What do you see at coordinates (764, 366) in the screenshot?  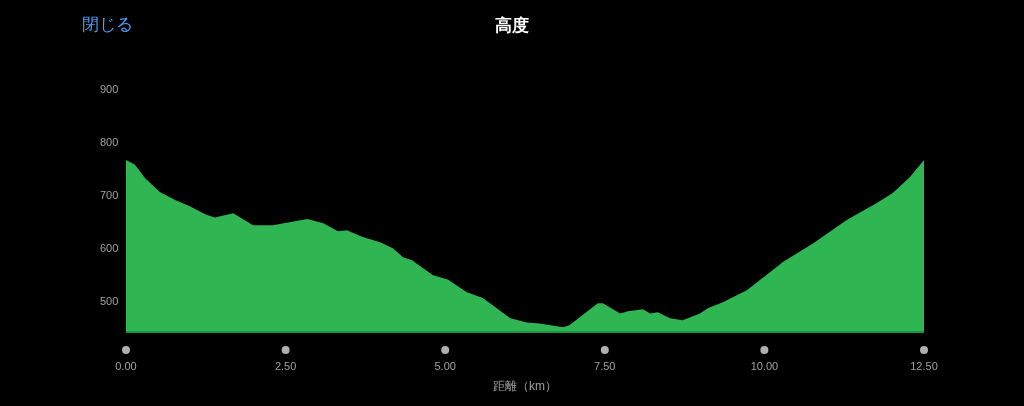 I see `xtick: 10.00` at bounding box center [764, 366].